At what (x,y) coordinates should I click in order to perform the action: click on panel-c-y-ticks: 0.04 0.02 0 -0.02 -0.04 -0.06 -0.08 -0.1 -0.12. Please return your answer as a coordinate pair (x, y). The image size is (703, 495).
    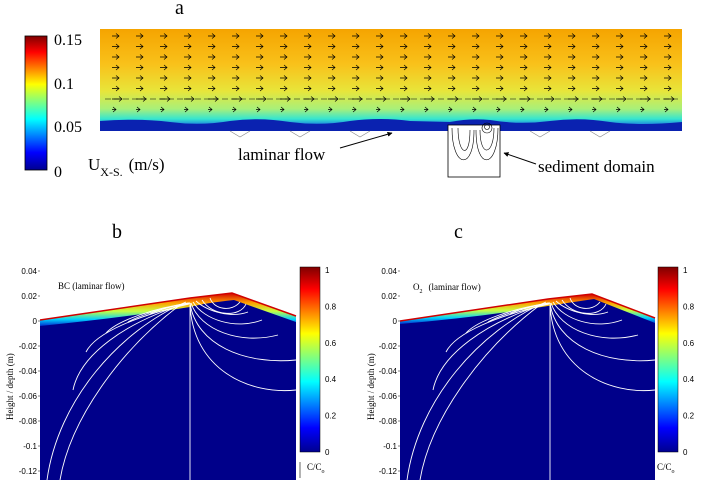
    Looking at the image, I should click on (390, 371).